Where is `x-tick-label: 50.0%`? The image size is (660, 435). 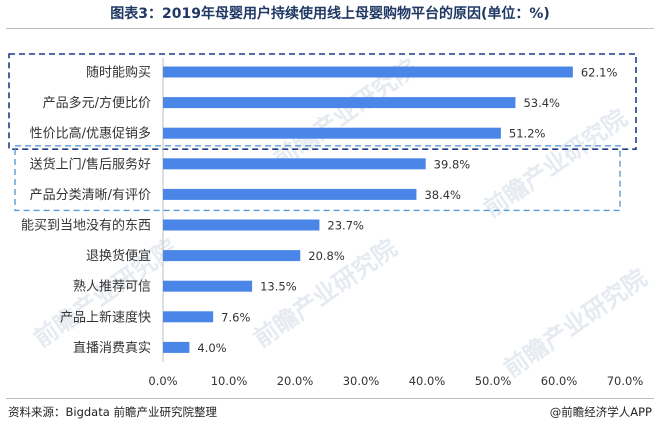 x-tick-label: 50.0% is located at coordinates (493, 381).